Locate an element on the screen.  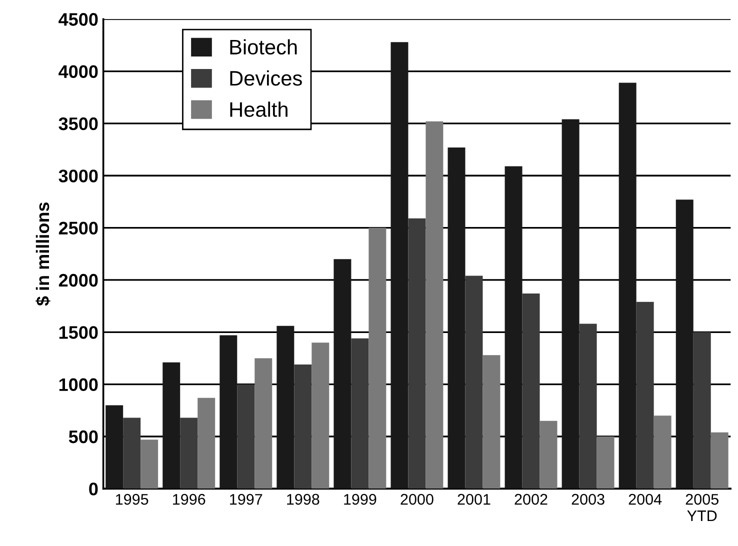
y-axis-title: $ in millions is located at coordinates (43, 254).